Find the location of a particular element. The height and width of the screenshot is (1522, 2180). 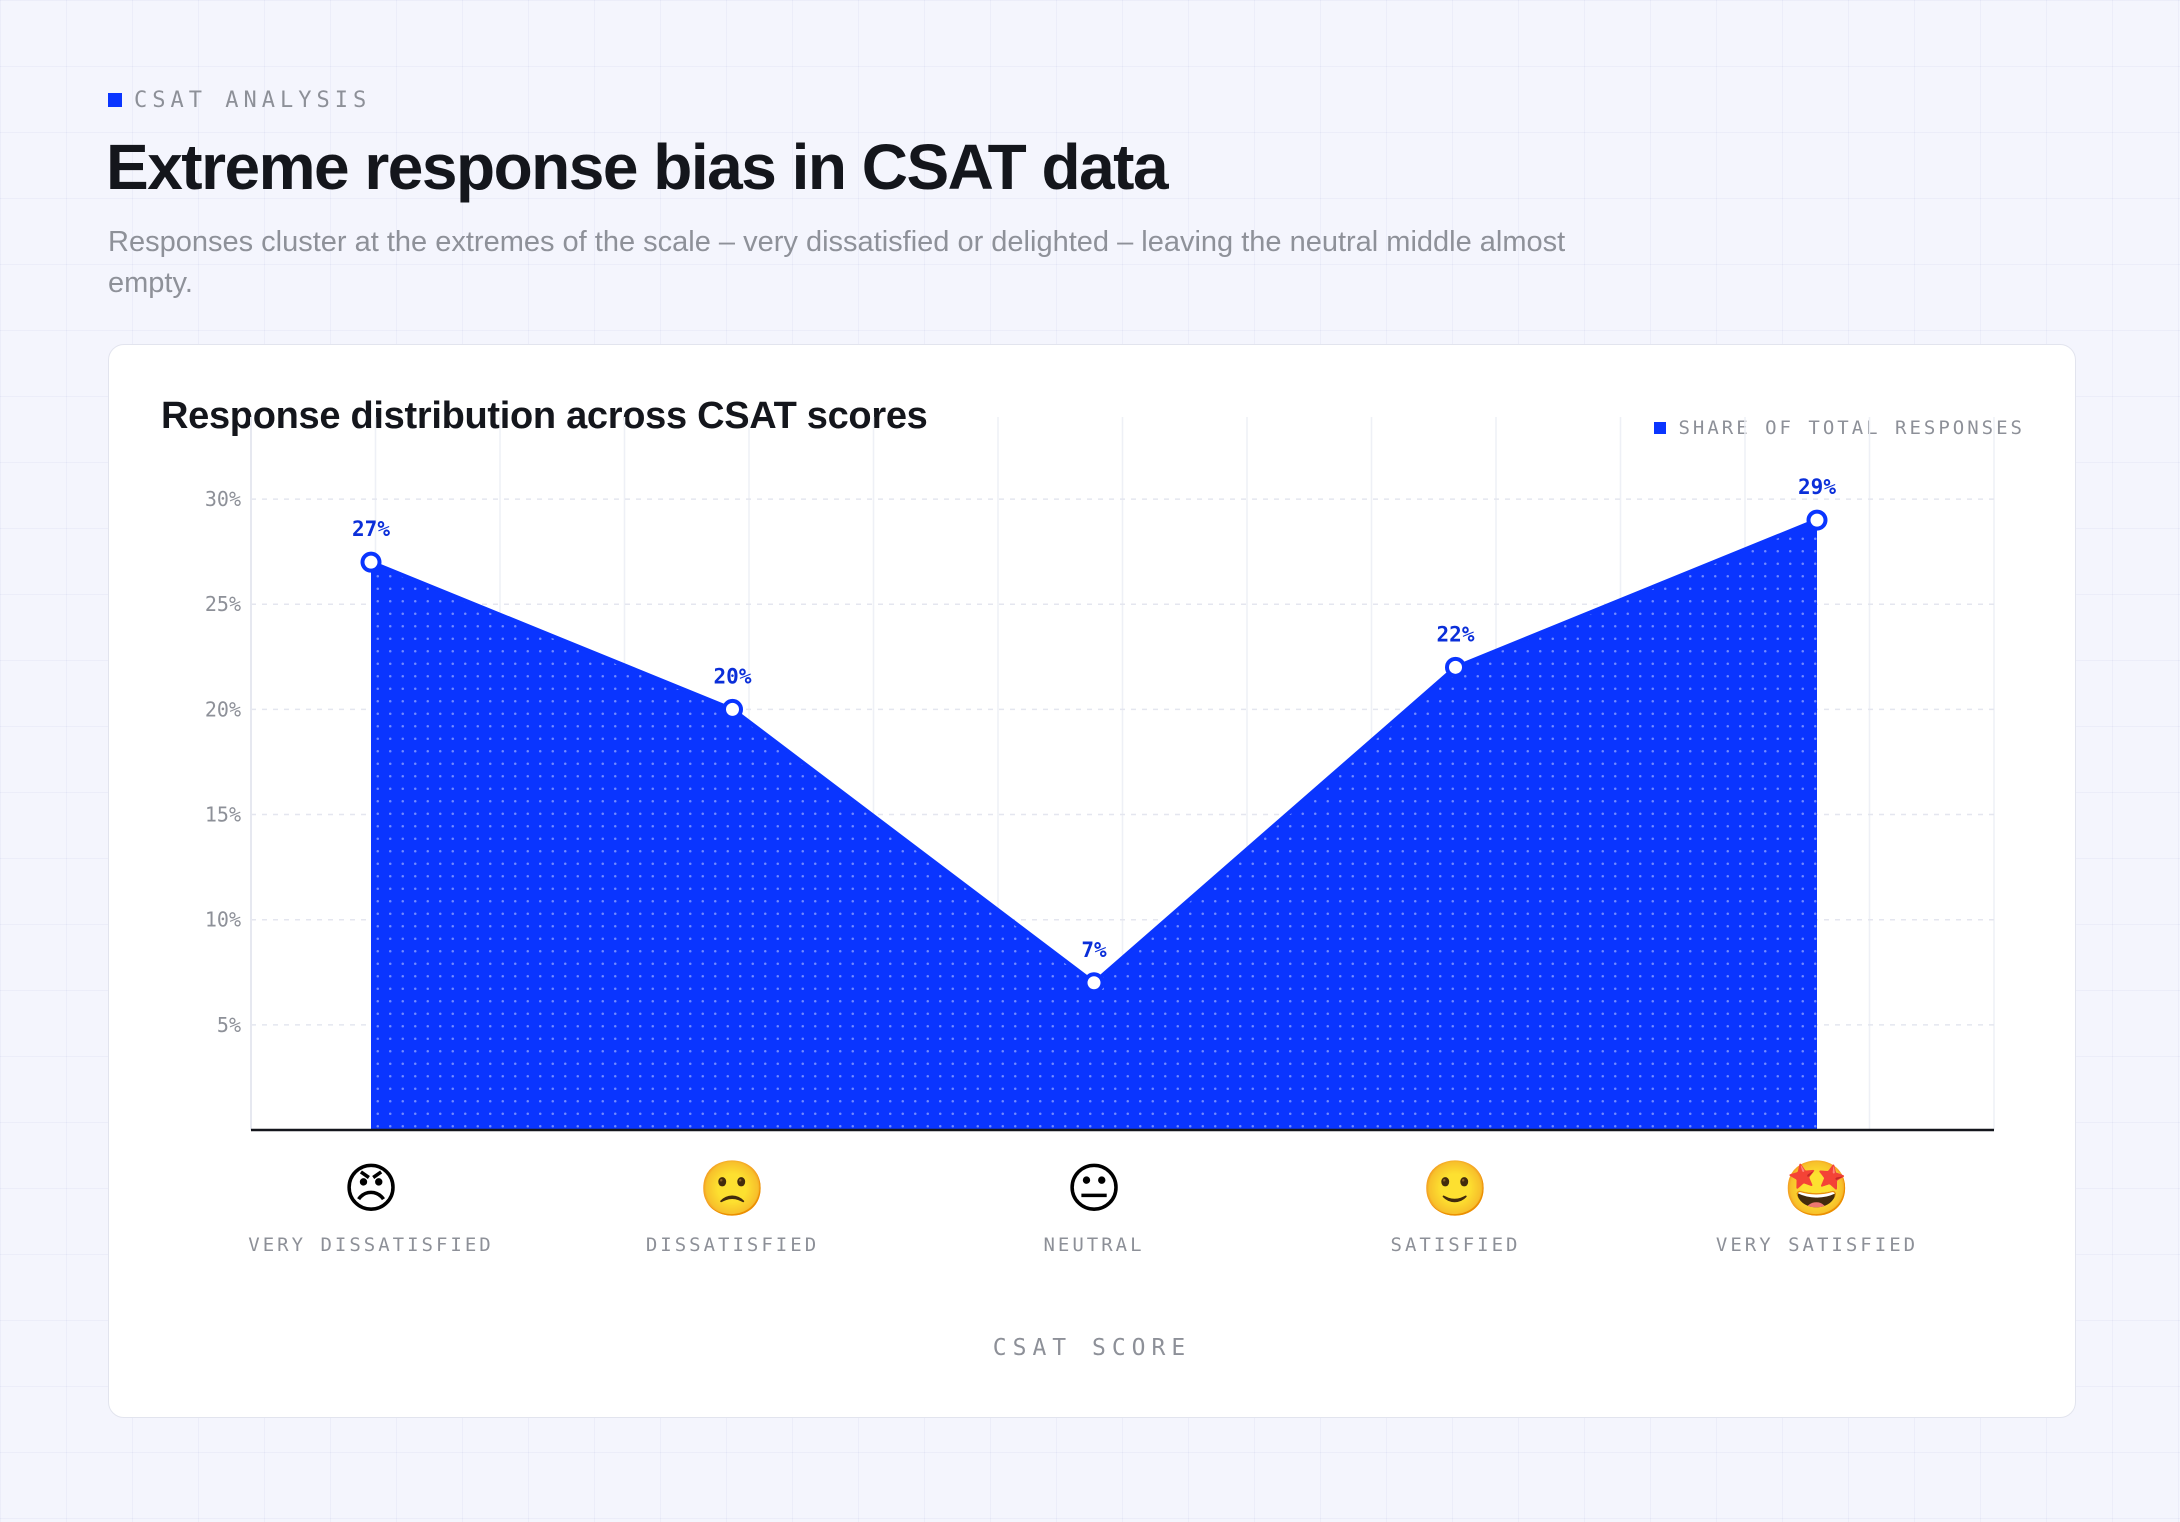

data-label: 22% is located at coordinates (1456, 634).